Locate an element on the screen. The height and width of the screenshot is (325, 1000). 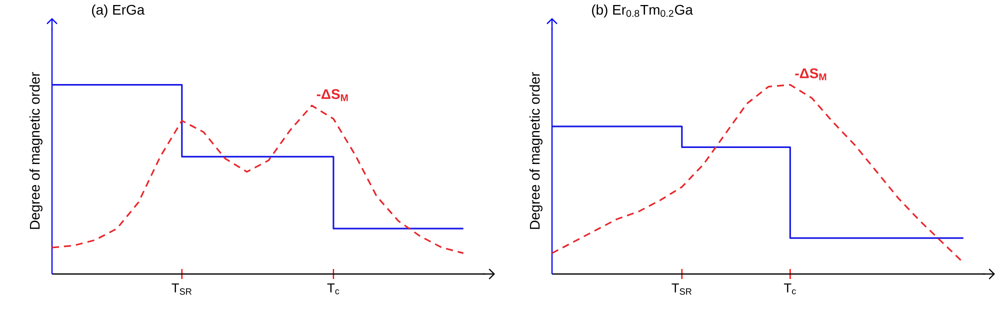
chart-title: (b) Er$_{0.8}$Tm$_{0.2}$Ga is located at coordinates (642, 11).